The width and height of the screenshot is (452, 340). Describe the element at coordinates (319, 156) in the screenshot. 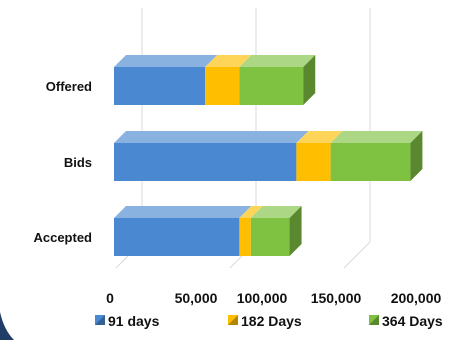

I see `bar-bids-182-days` at that location.